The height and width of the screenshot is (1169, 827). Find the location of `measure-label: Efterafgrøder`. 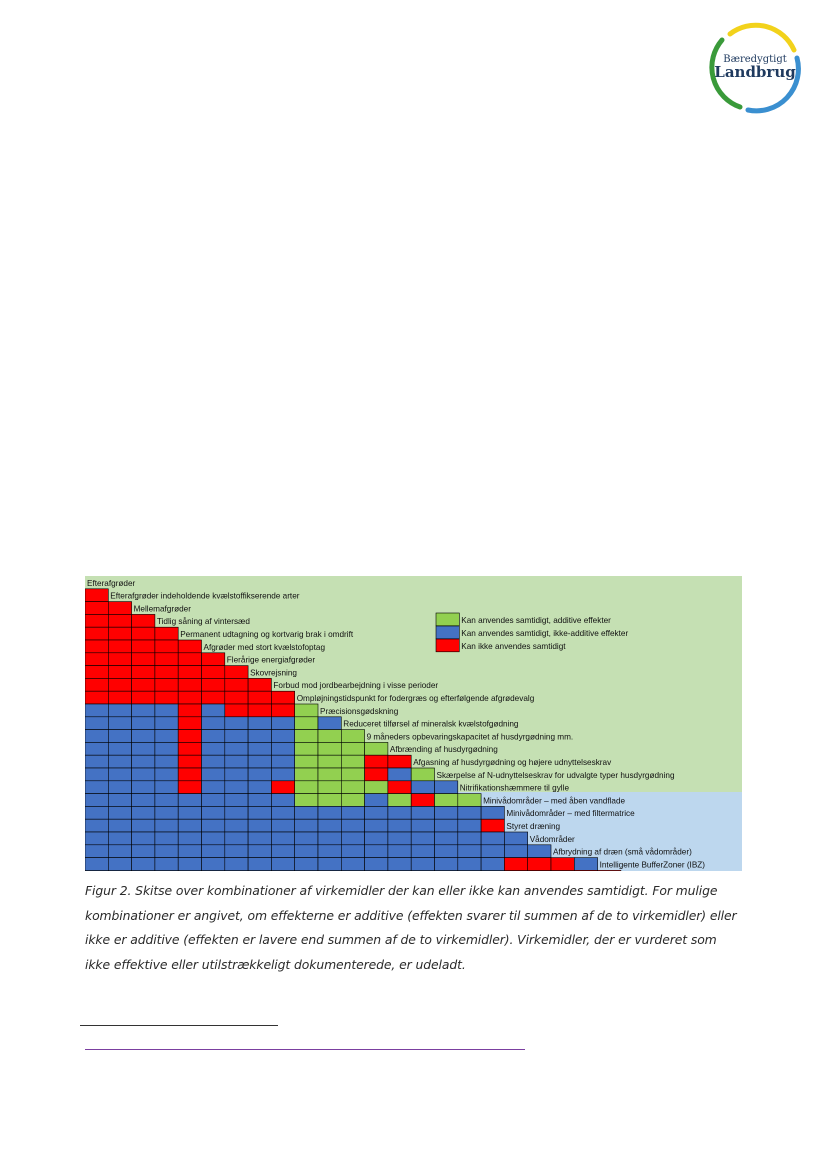

measure-label: Efterafgrøder is located at coordinates (111, 583).